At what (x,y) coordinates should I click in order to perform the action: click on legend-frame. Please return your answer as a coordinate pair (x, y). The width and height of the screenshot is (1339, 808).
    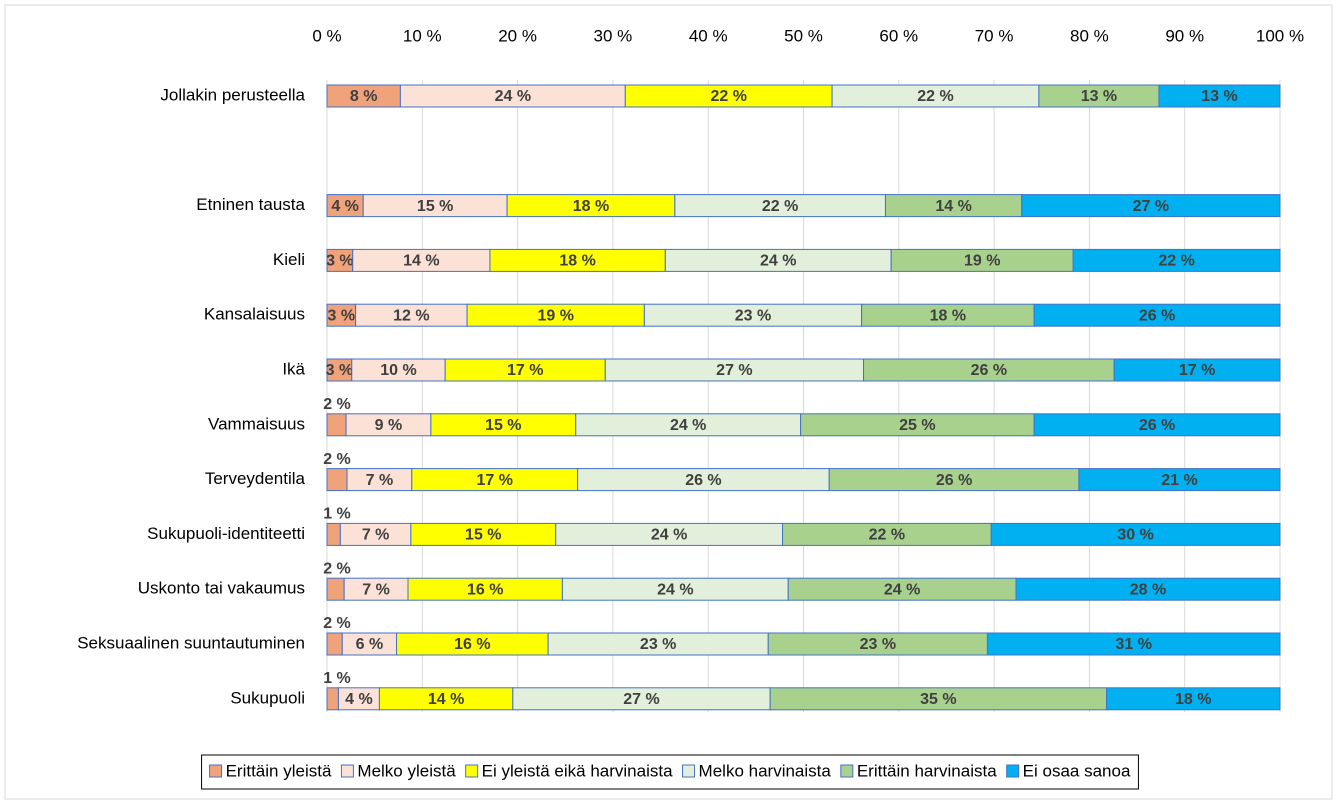
    Looking at the image, I should click on (670, 772).